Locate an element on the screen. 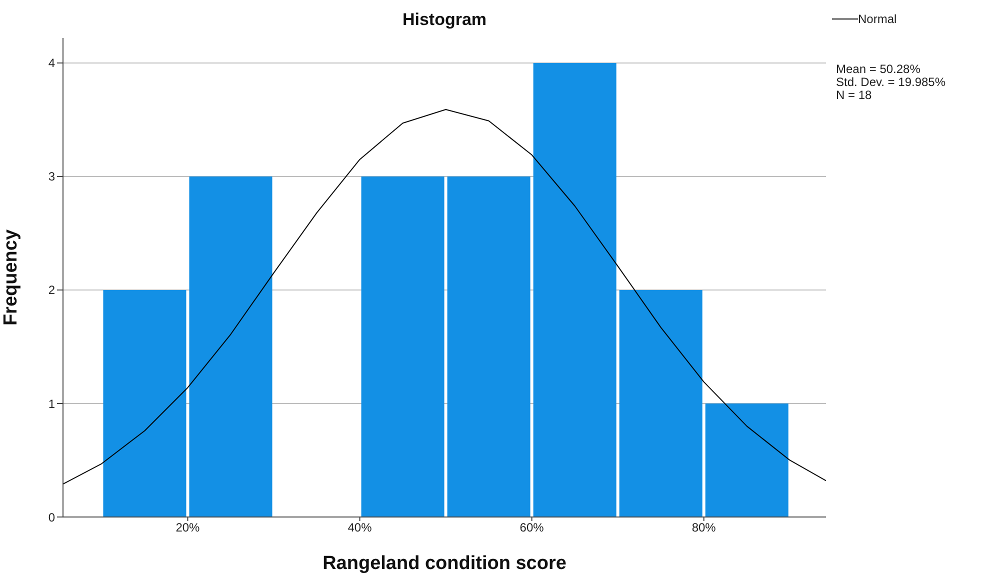 Image resolution: width=992 pixels, height=577 pixels. y-tick-label: 4 is located at coordinates (52, 63).